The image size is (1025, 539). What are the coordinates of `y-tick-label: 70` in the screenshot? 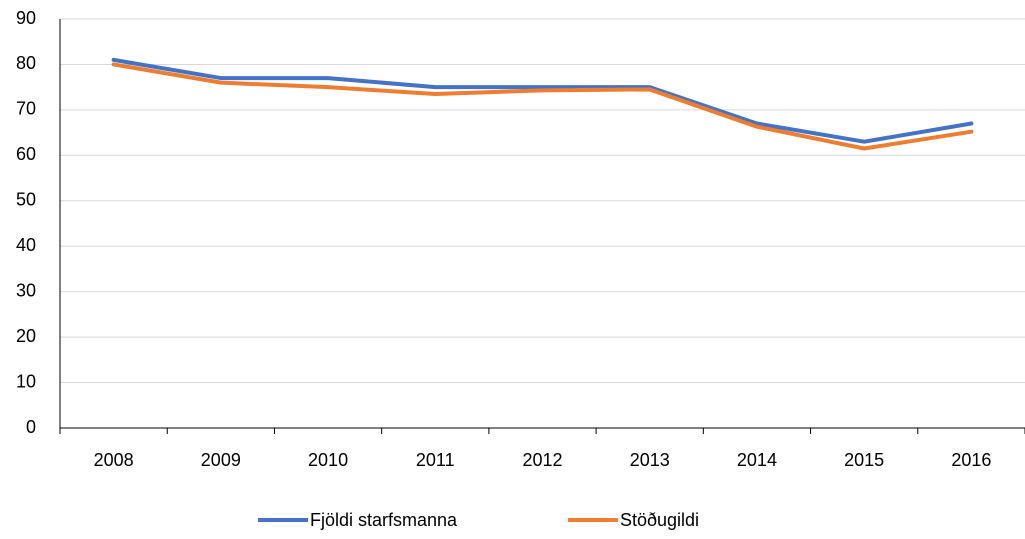 It's located at (26, 109).